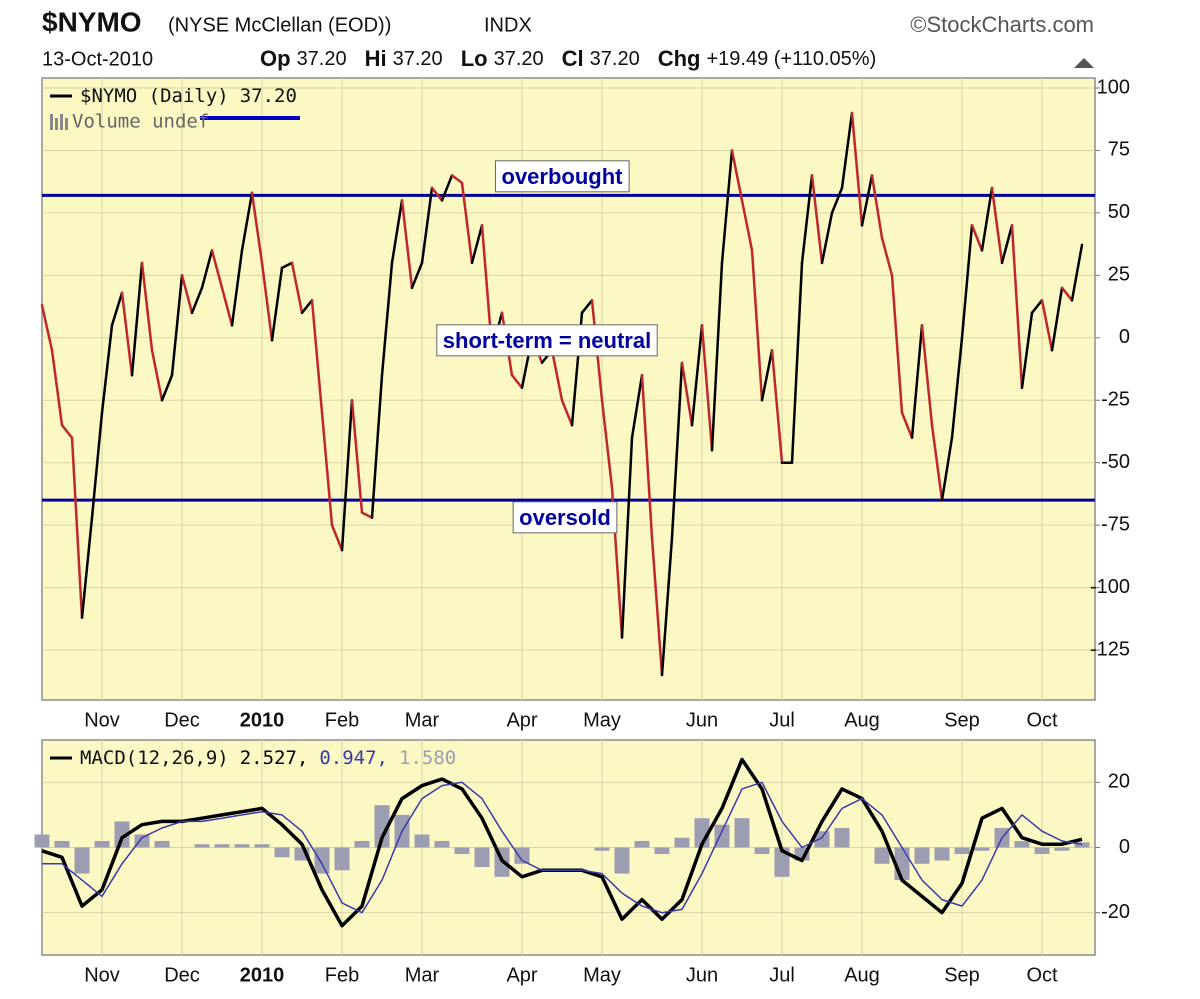 The image size is (1200, 999). What do you see at coordinates (275, 58) in the screenshot?
I see `quote-label: Op` at bounding box center [275, 58].